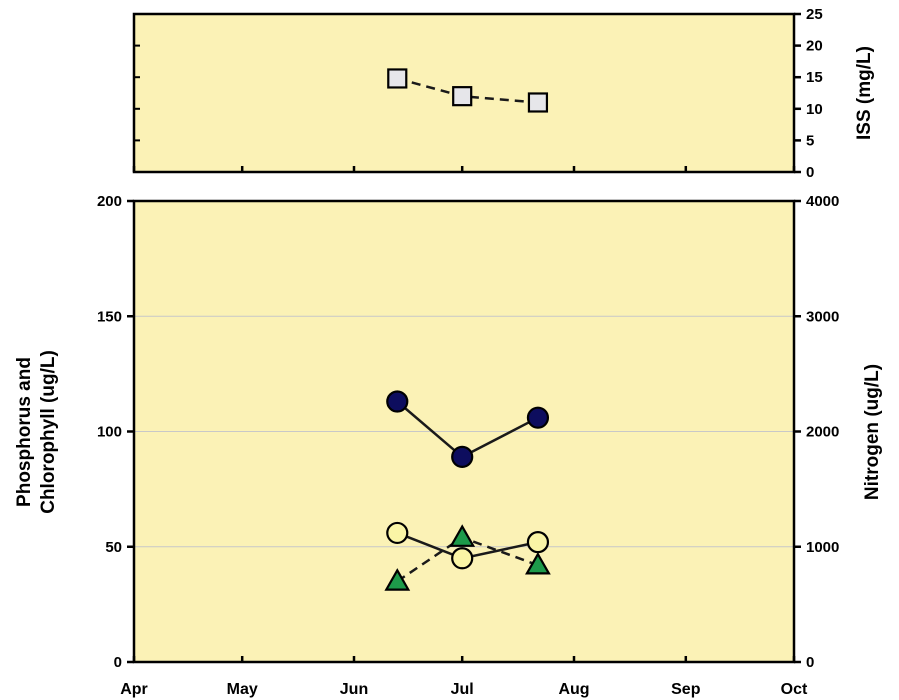 This screenshot has height=700, width=899. What do you see at coordinates (462, 689) in the screenshot?
I see `x-tick-label: Jul` at bounding box center [462, 689].